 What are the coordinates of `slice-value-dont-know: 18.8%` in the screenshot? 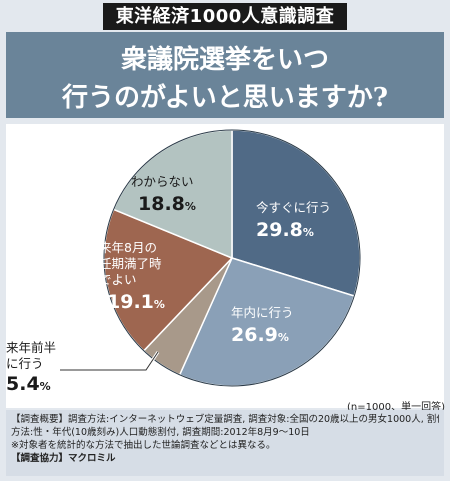 It's located at (167, 204).